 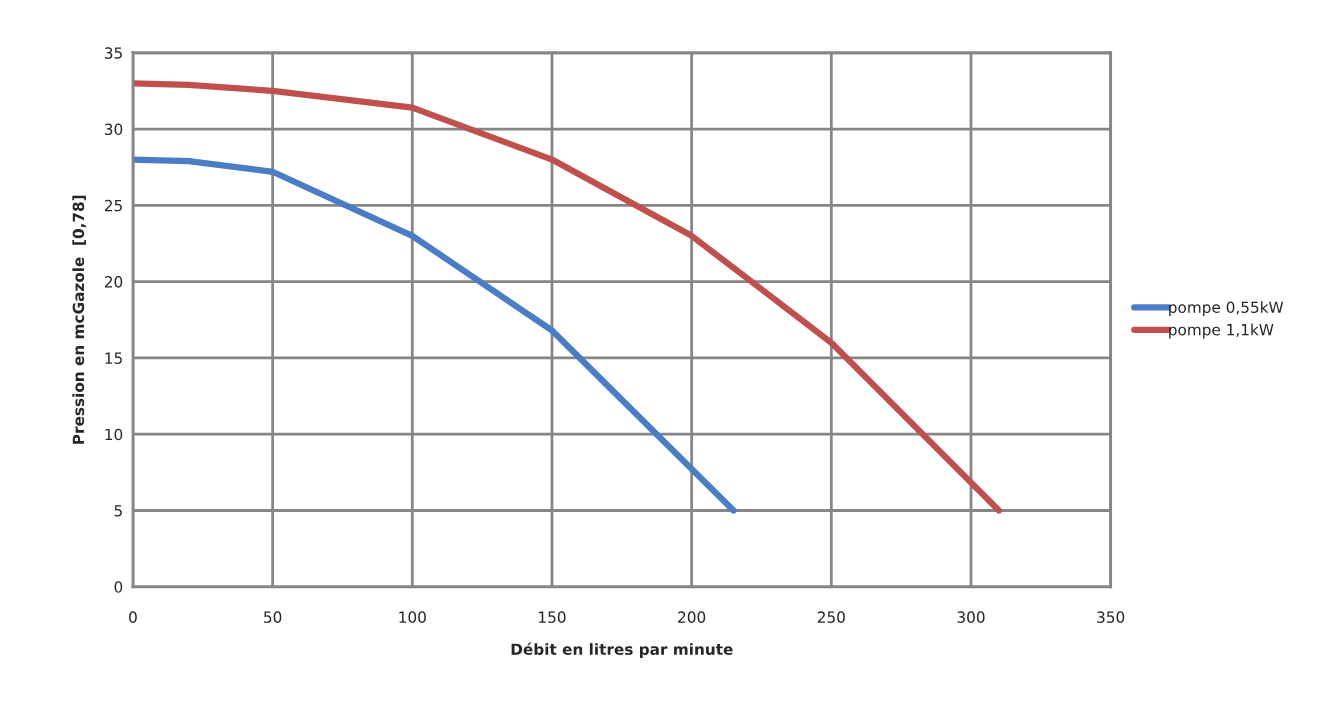 What do you see at coordinates (831, 617) in the screenshot?
I see `x-tick-label: 250` at bounding box center [831, 617].